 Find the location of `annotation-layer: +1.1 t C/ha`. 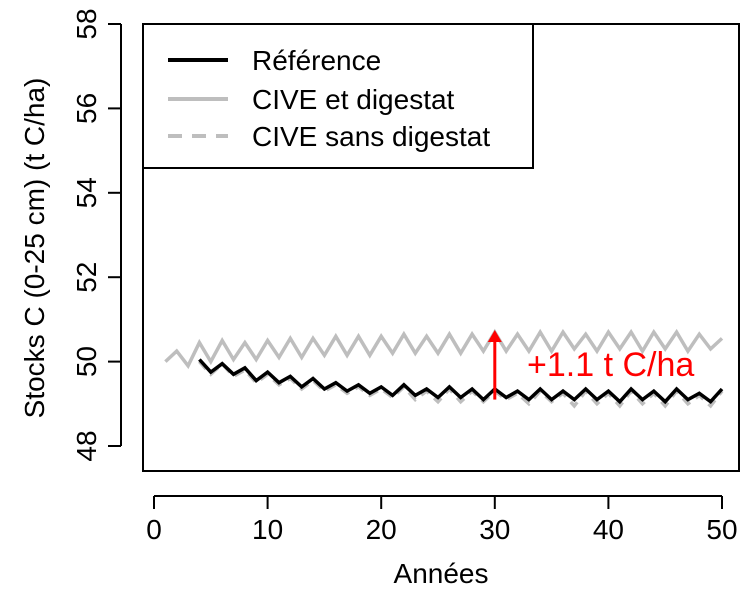

annotation-layer: +1.1 t C/ha is located at coordinates (590, 364).